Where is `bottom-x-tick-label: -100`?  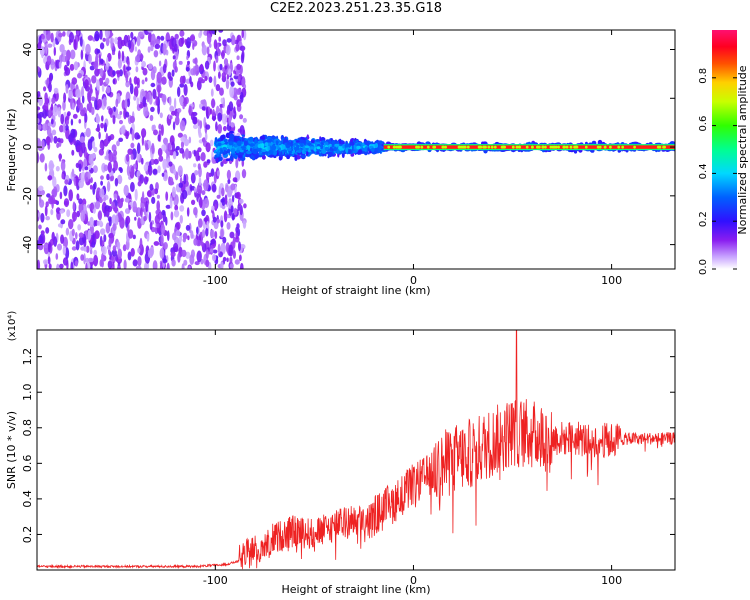
bottom-x-tick-label: -100 is located at coordinates (215, 580).